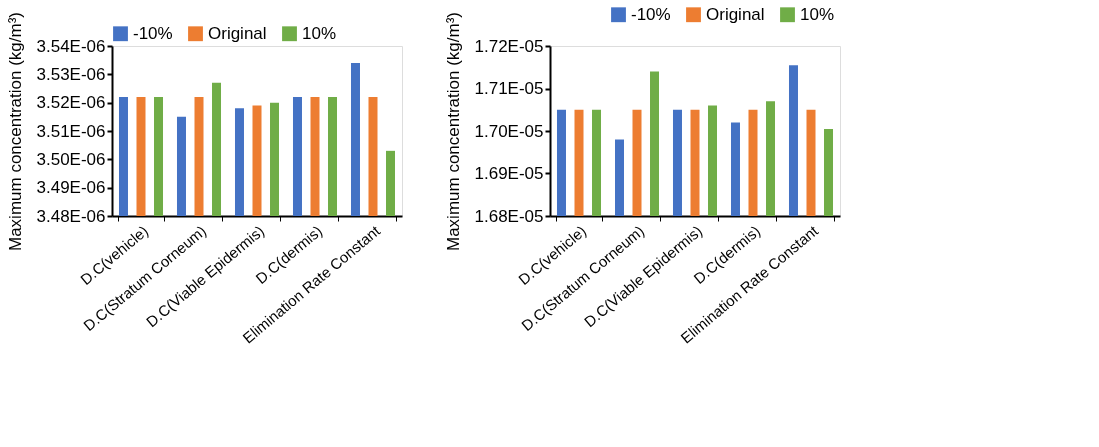 Image resolution: width=1099 pixels, height=447 pixels. Describe the element at coordinates (509, 131) in the screenshot. I see `y-tick-label: 1.70E-05` at that location.